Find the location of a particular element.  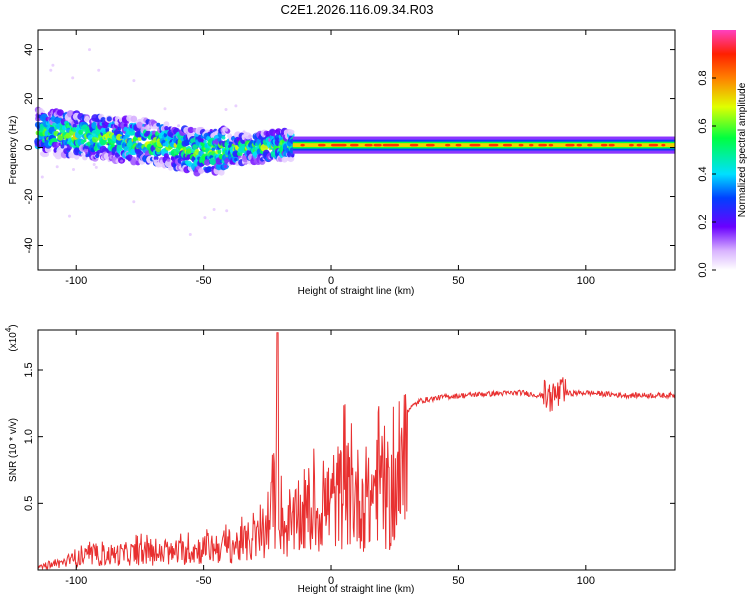

snr-x-tick-label: 50 is located at coordinates (458, 581).